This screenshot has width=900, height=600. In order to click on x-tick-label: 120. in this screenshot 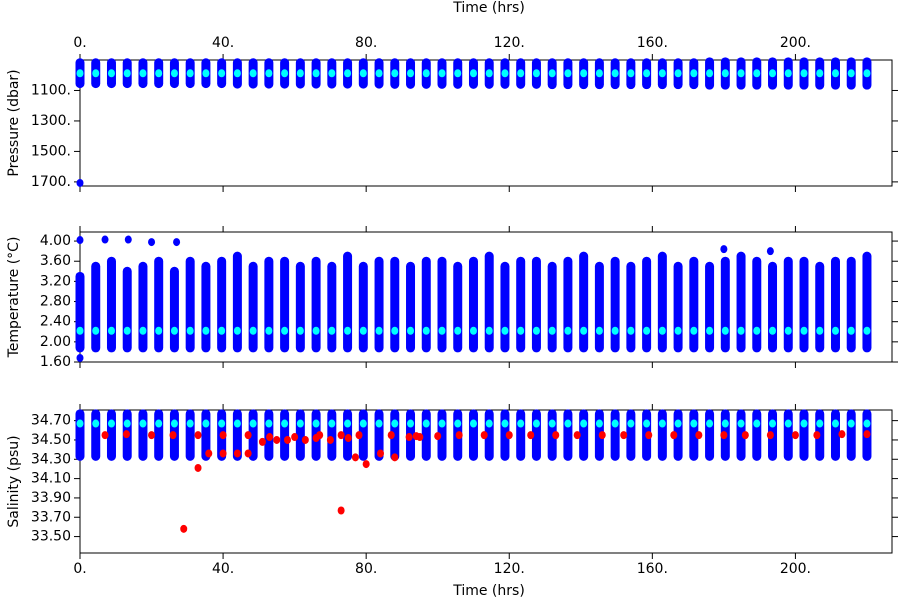, I will do `click(509, 43)`.